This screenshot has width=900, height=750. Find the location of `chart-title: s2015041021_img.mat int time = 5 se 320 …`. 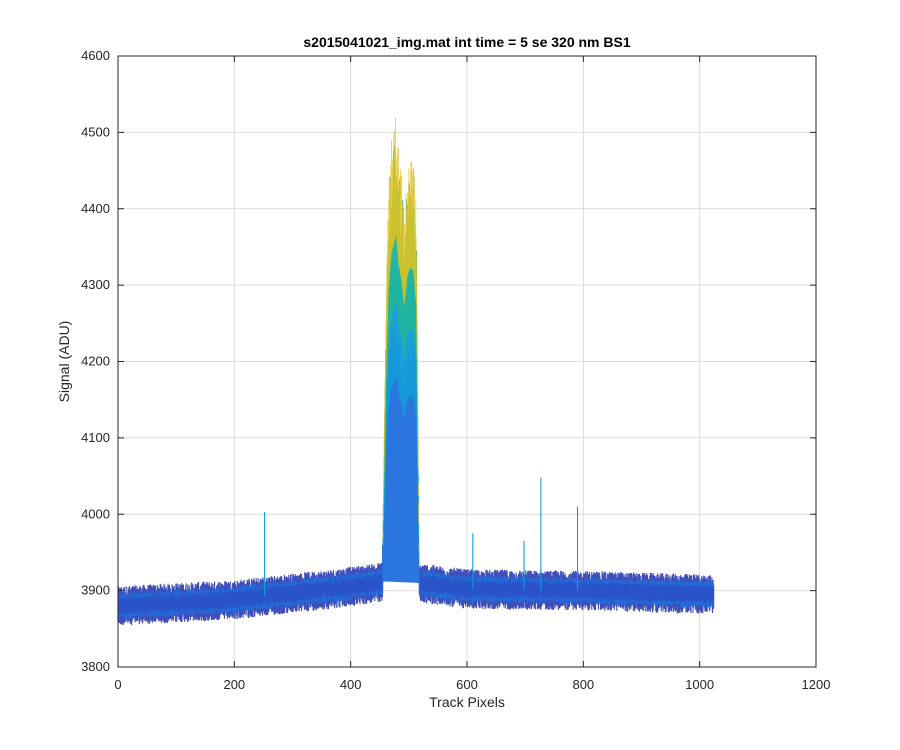

chart-title: s2015041021_img.mat int time = 5 se 320 … is located at coordinates (466, 42).